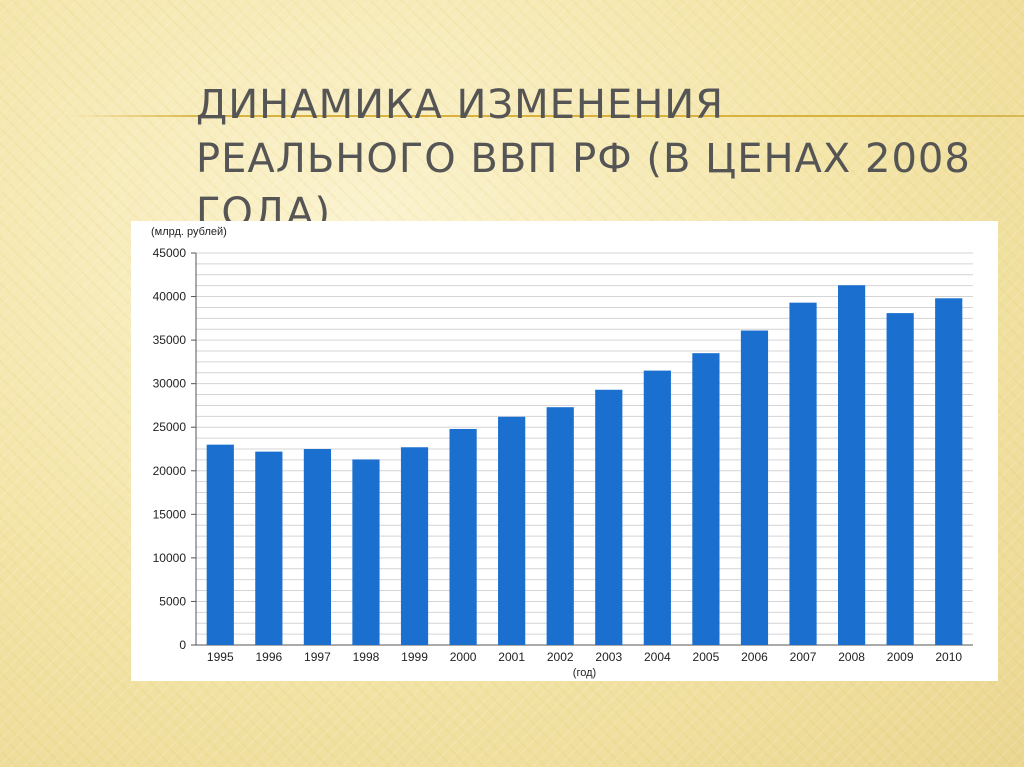 This screenshot has height=767, width=1024. Describe the element at coordinates (220, 657) in the screenshot. I see `x-tick-label: 1995` at that location.